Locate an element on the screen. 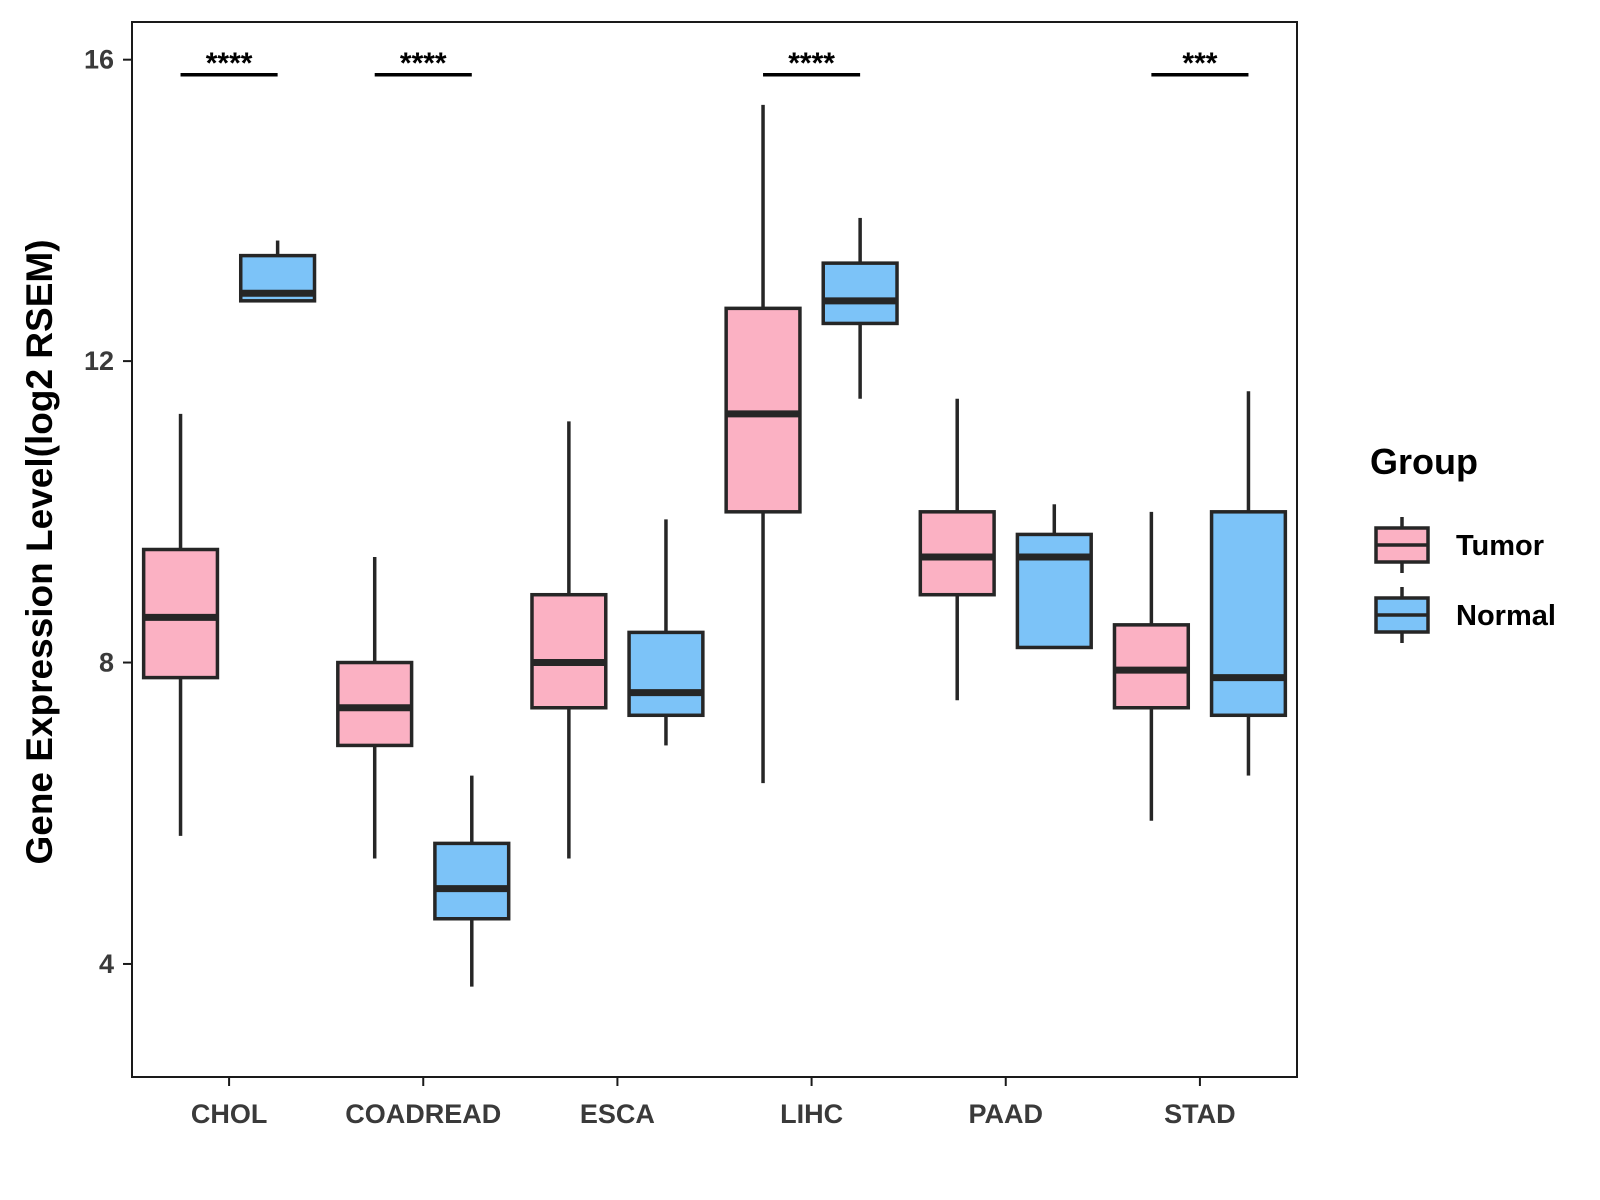 This screenshot has width=1600, height=1200. box-normal-chol is located at coordinates (277, 271).